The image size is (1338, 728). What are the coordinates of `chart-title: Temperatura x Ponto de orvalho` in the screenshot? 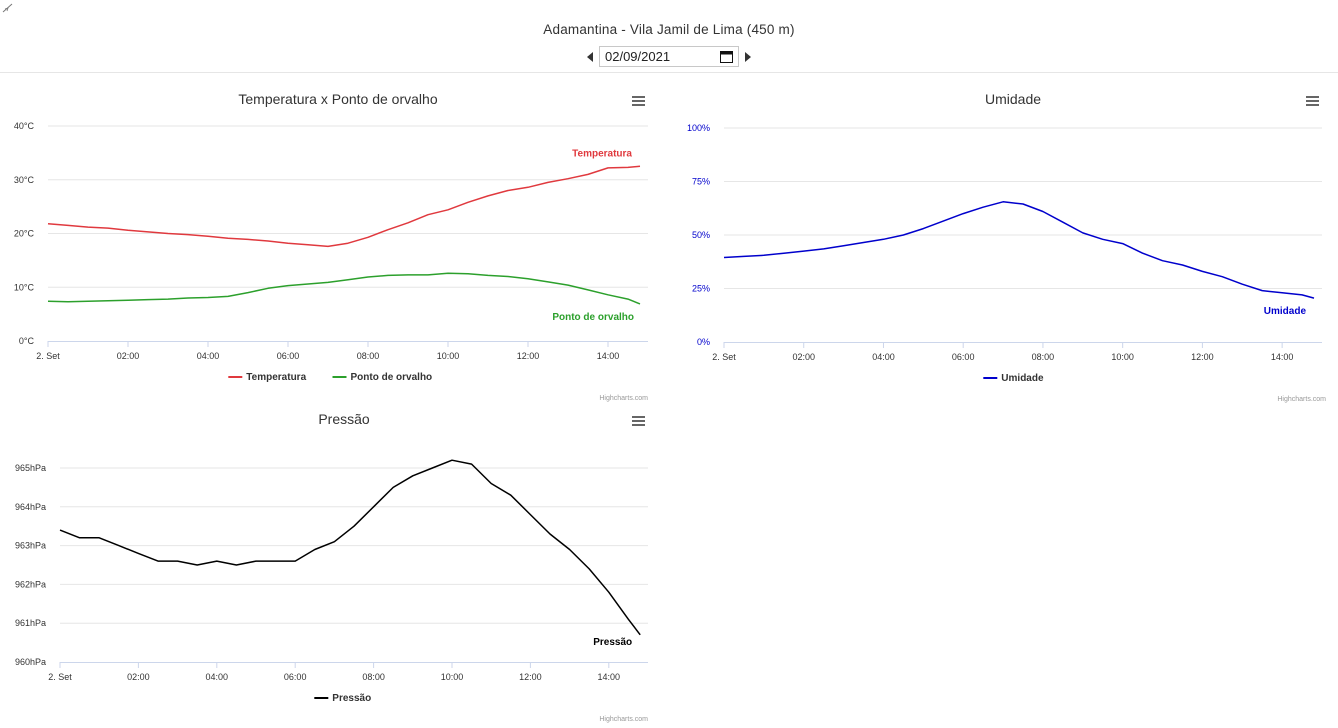 It's located at (337, 99).